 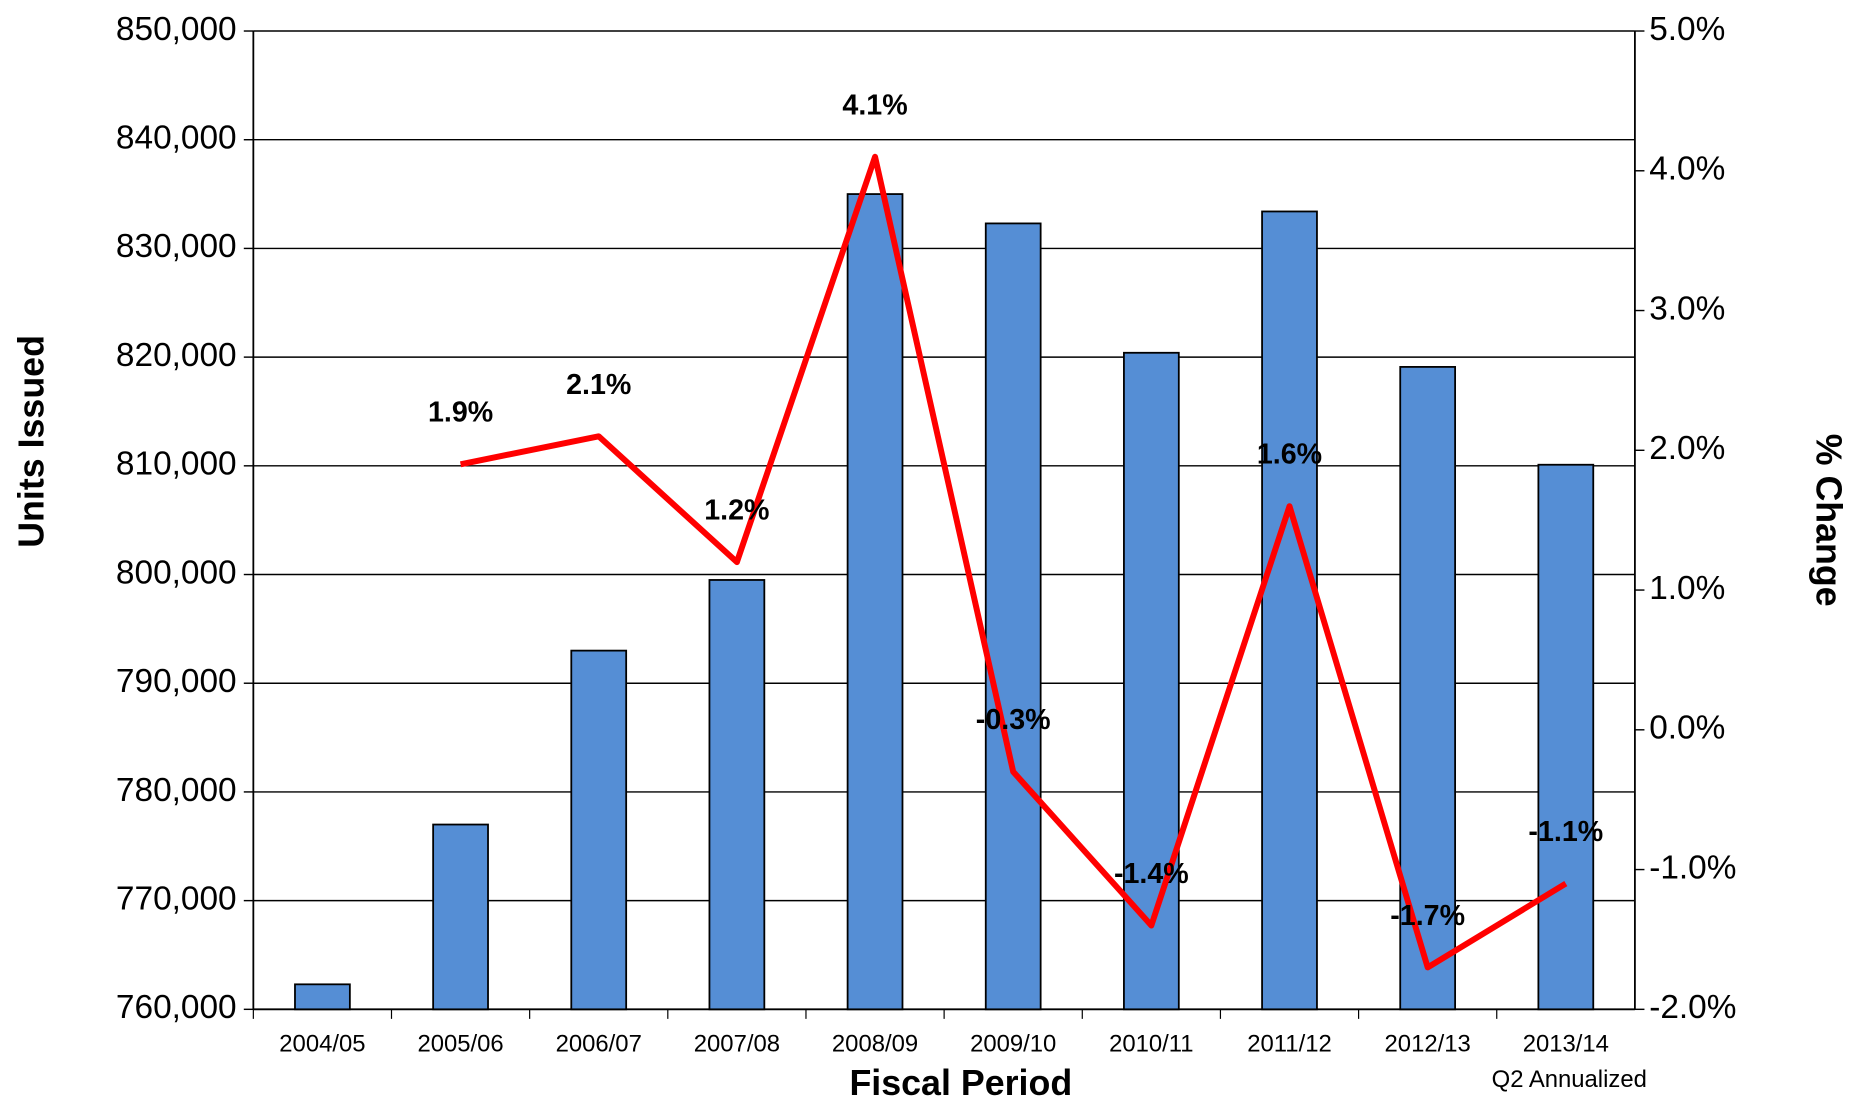 What do you see at coordinates (875, 1043) in the screenshot?
I see `x-tick-label: 2008/09` at bounding box center [875, 1043].